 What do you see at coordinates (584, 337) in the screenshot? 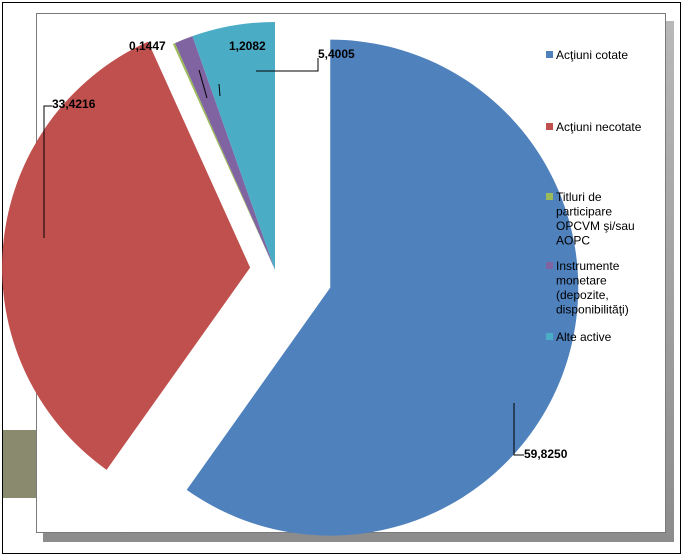
I see `legend-label: Alte active` at bounding box center [584, 337].